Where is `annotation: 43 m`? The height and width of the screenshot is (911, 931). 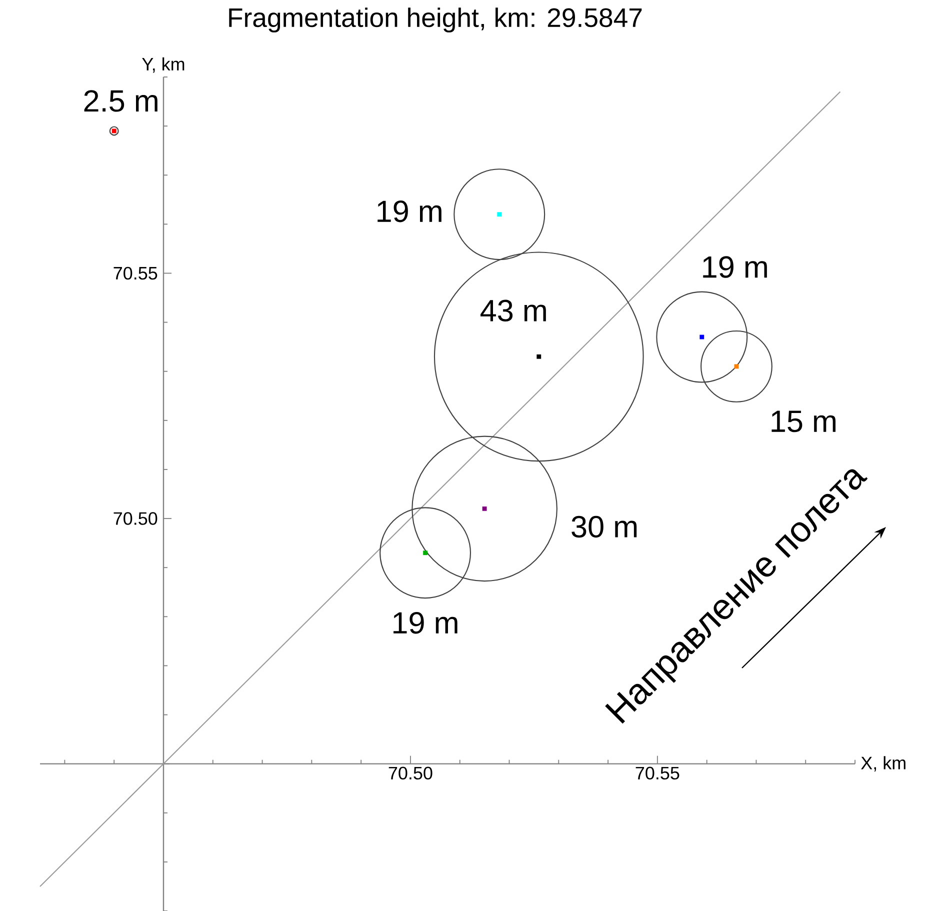 annotation: 43 m is located at coordinates (513, 311).